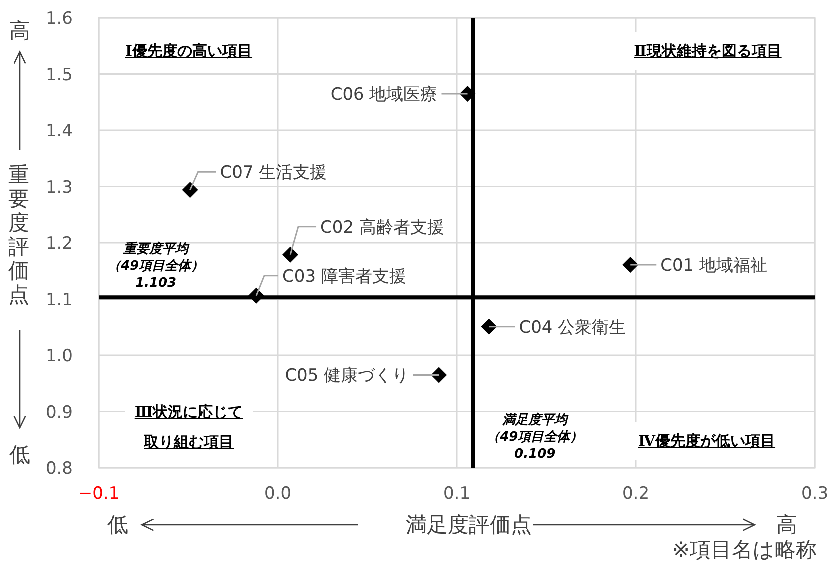 The height and width of the screenshot is (564, 827). What do you see at coordinates (469, 525) in the screenshot?
I see `x-axis-title: 満足度評価点` at bounding box center [469, 525].